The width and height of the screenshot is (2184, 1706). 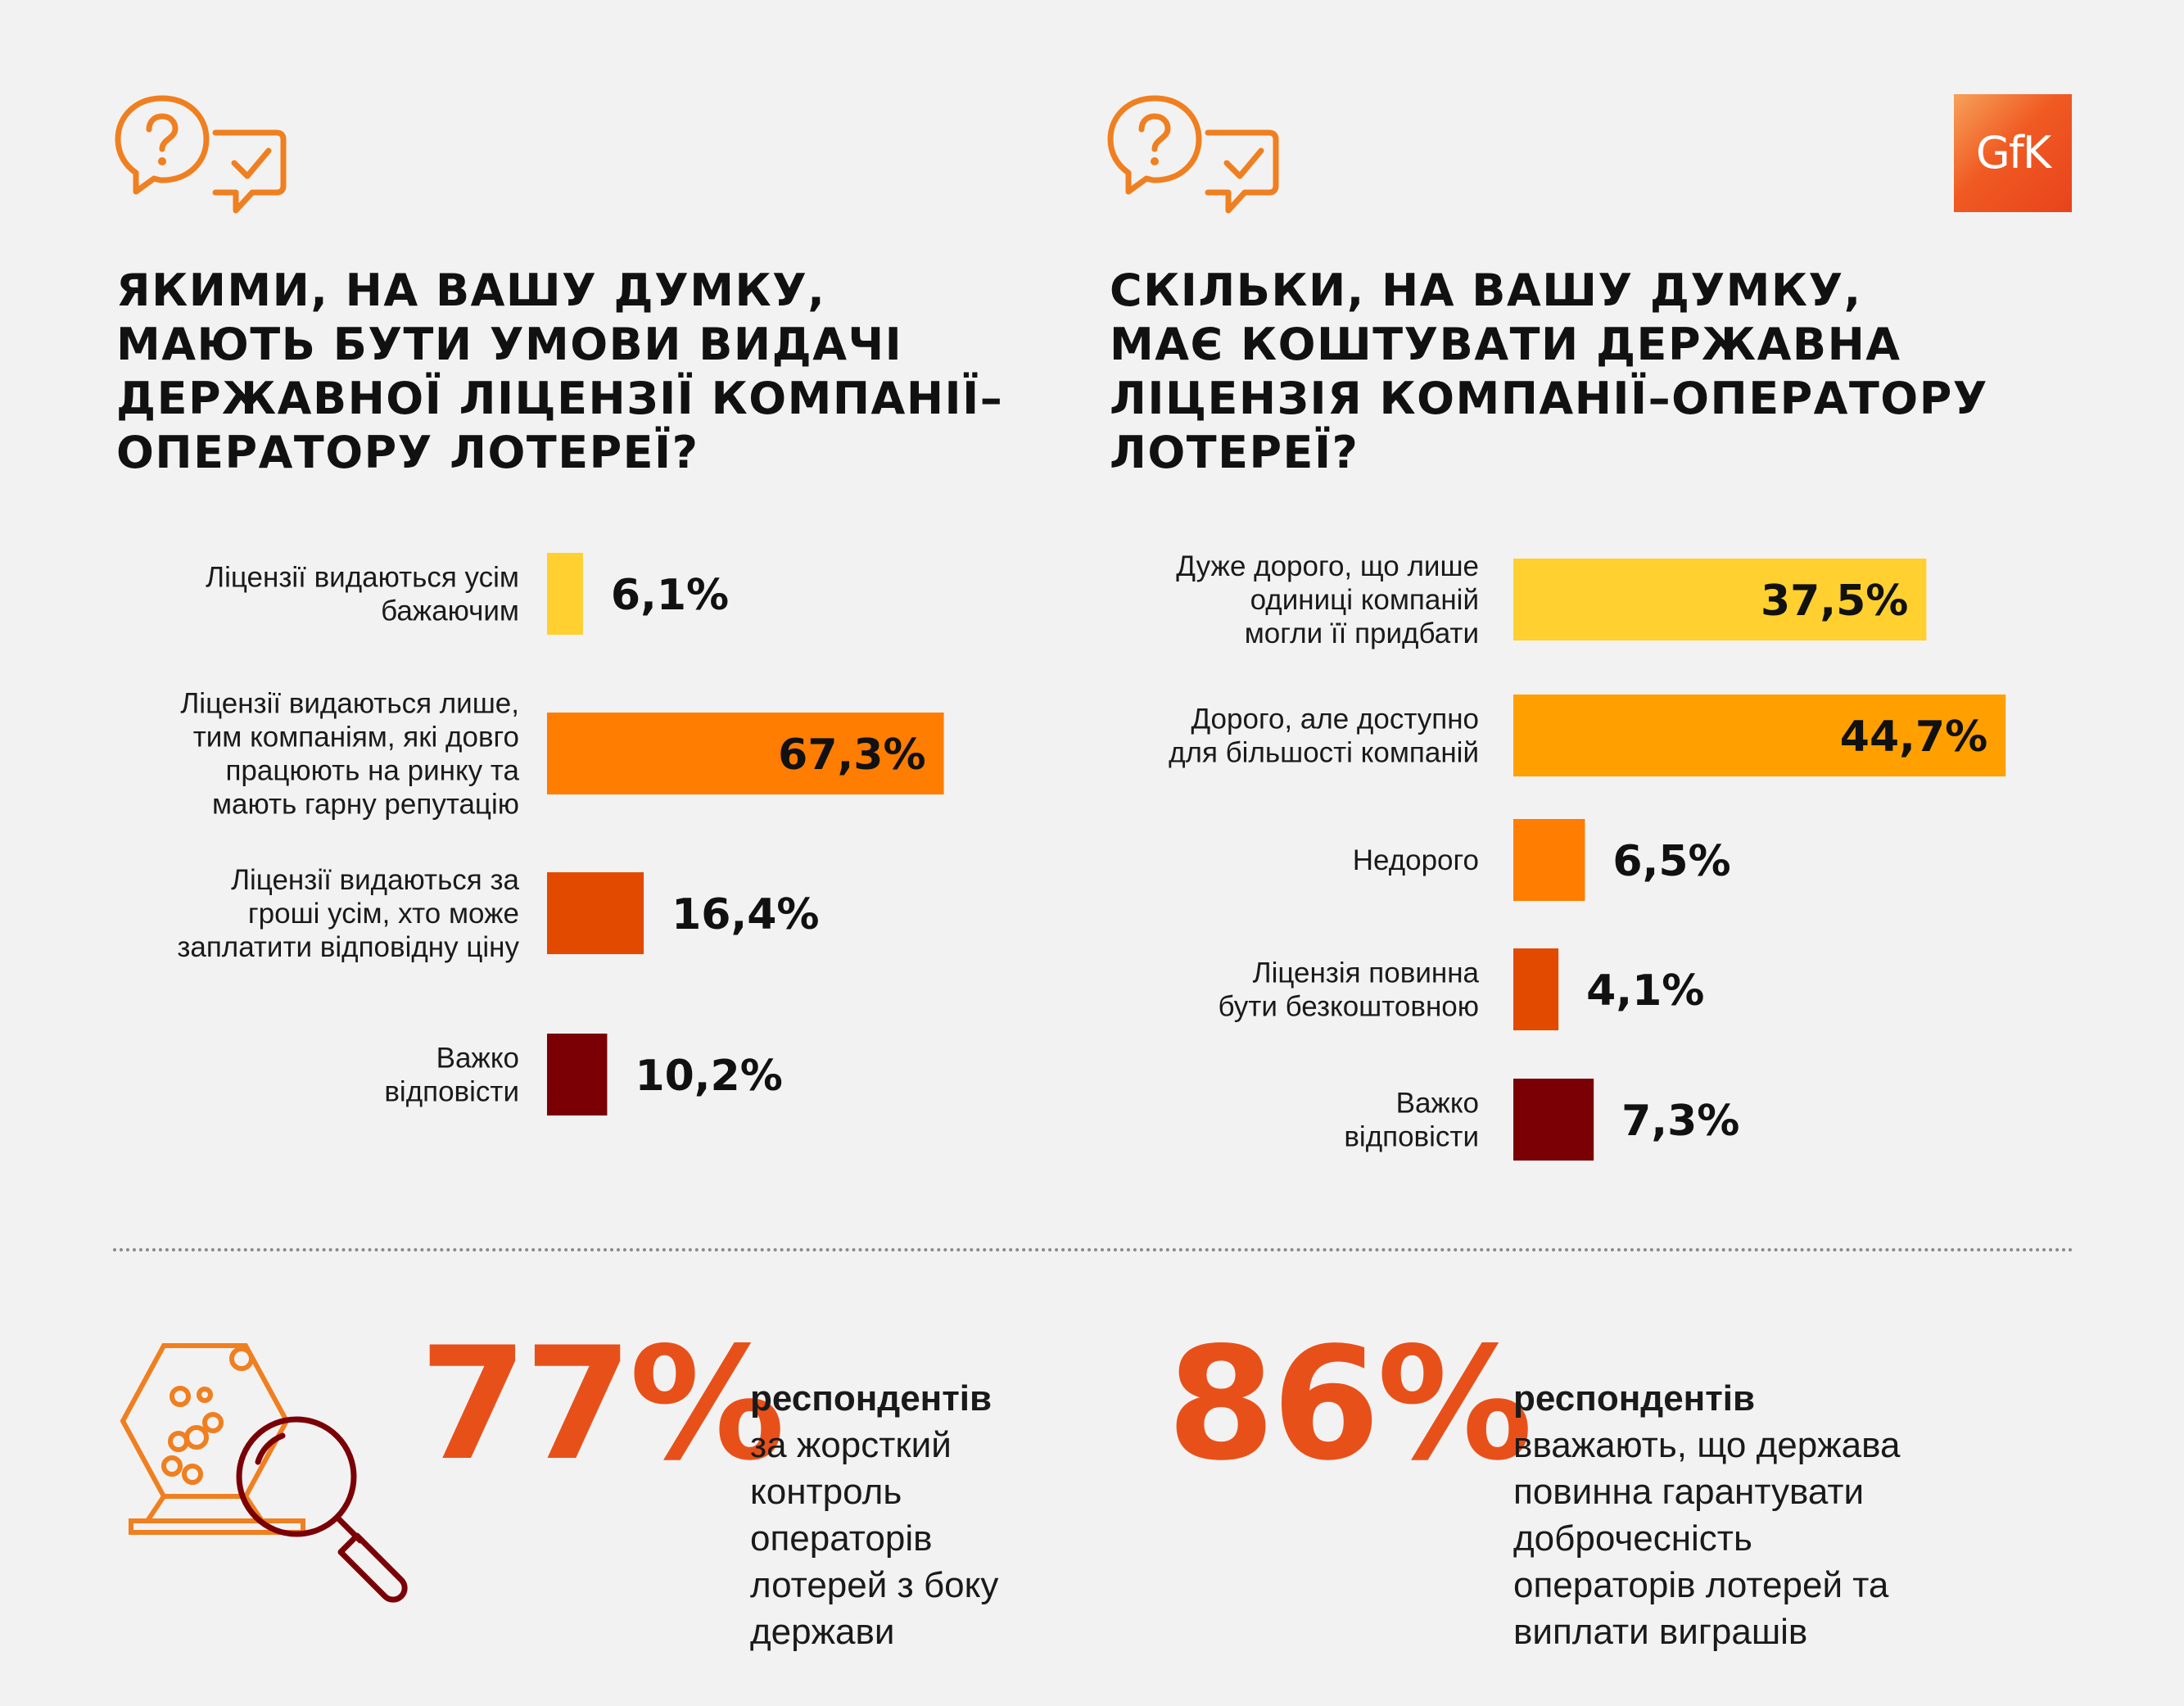 I want to click on category-label-0: Ліцензії видаються усім бажаючим, so click(x=363, y=594).